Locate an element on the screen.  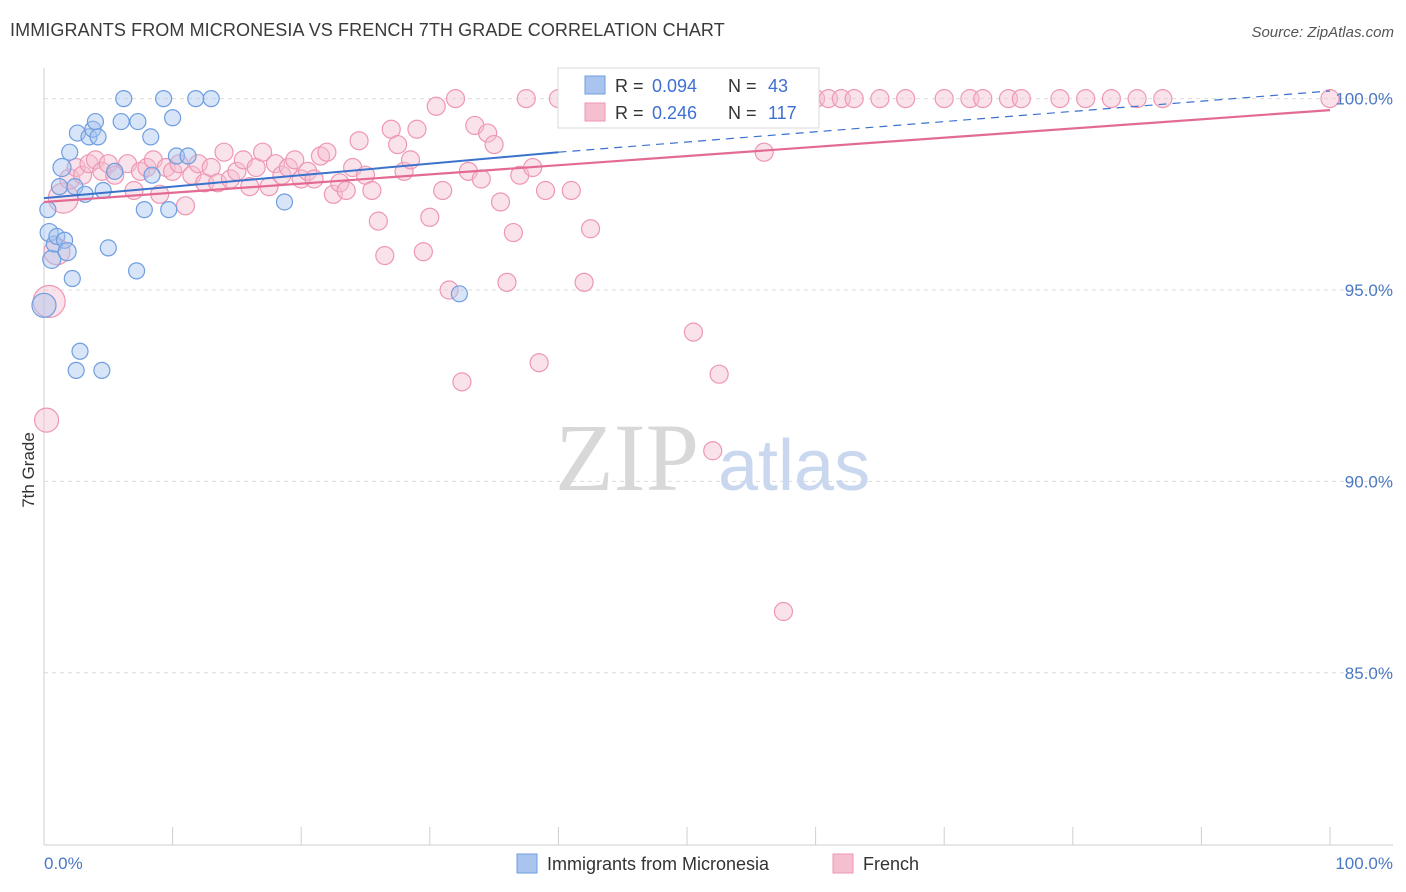
y-tick-label: 95.0% is located at coordinates (1369, 290).